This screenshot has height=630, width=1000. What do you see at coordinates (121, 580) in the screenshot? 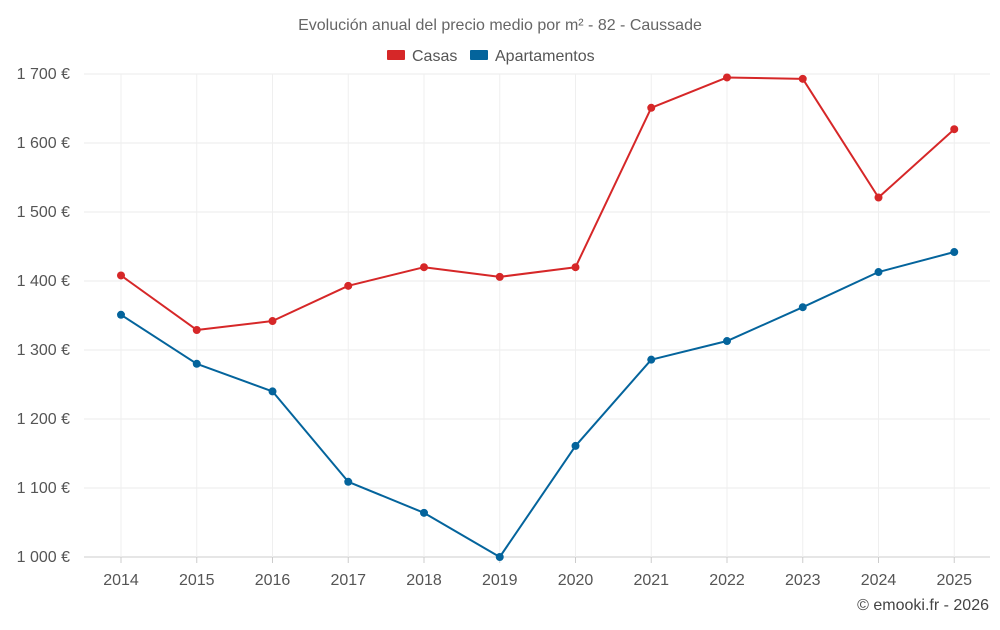
I see `x-tick-label: 2014` at bounding box center [121, 580].